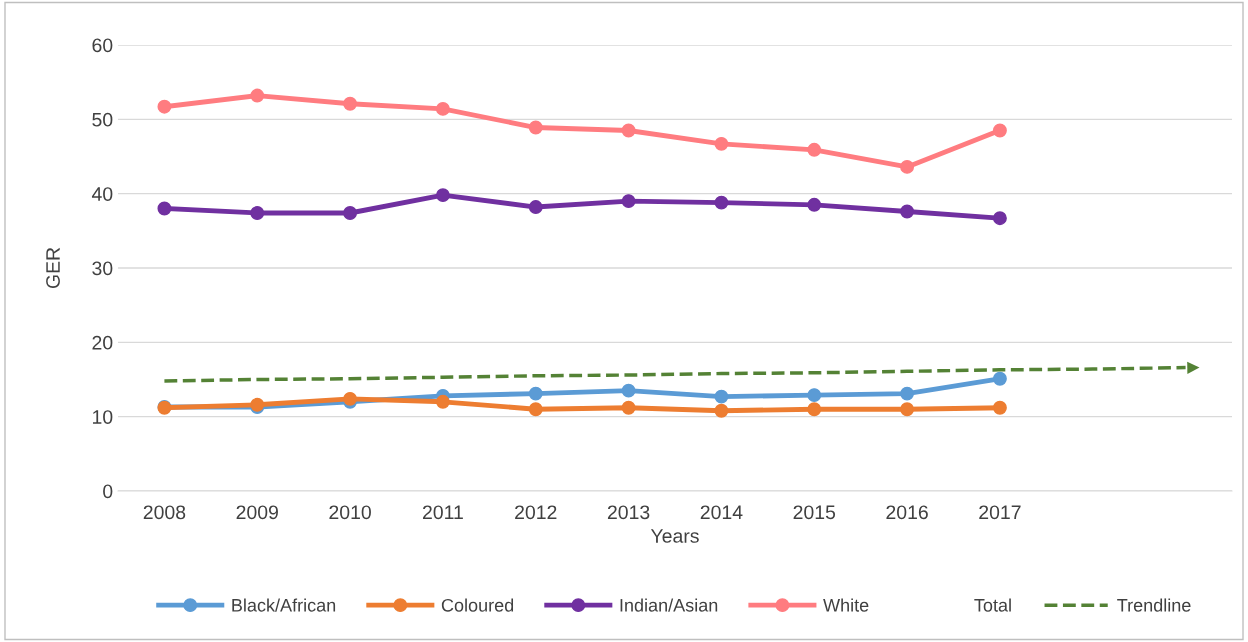 This screenshot has height=642, width=1248. I want to click on y-tick-label: 60, so click(102, 45).